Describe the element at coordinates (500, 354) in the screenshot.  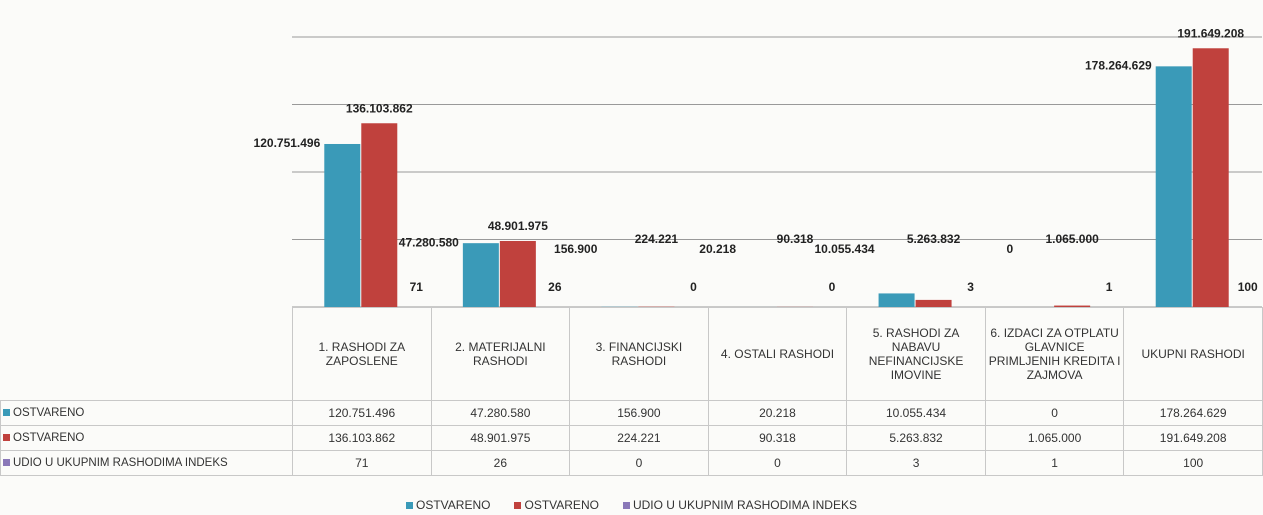
I see `category-label: 2. MATERIJALNI RASHODI` at that location.